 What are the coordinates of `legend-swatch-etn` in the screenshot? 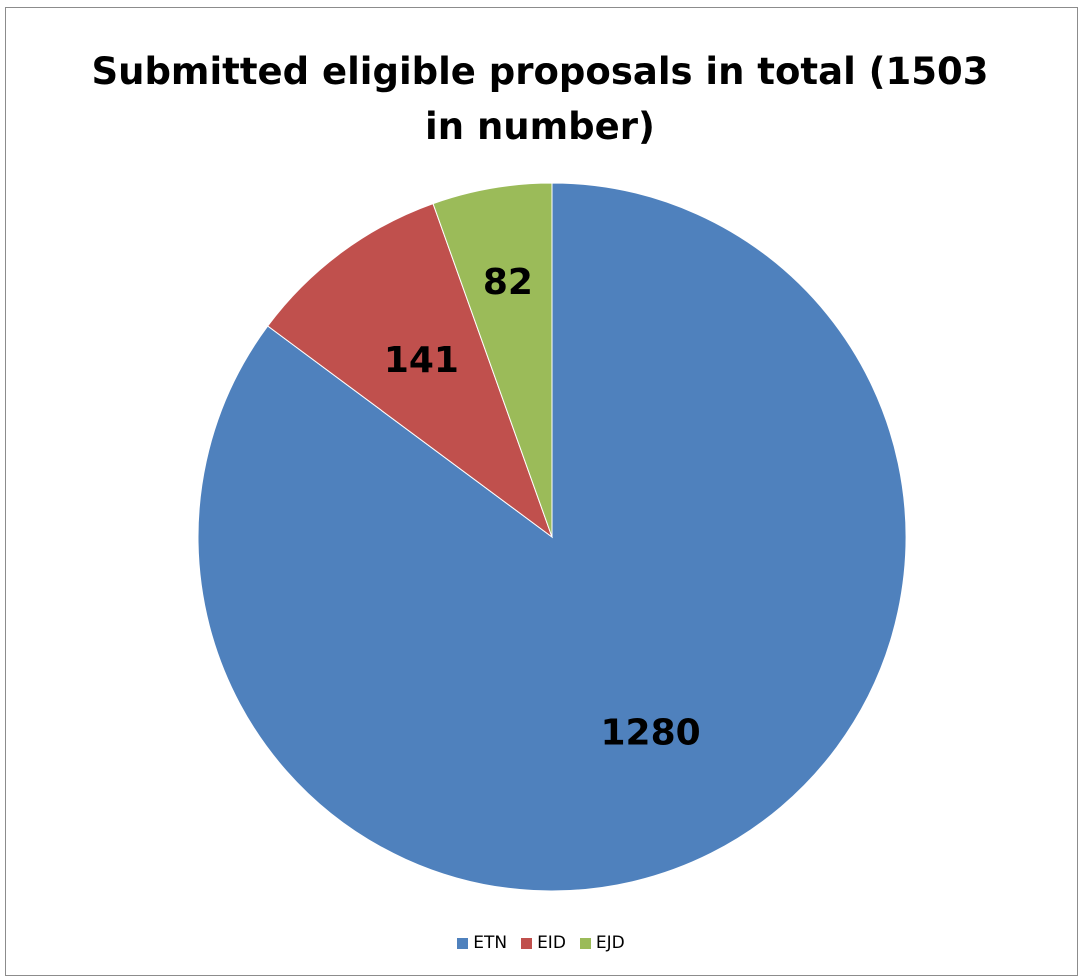 It's located at (463, 943).